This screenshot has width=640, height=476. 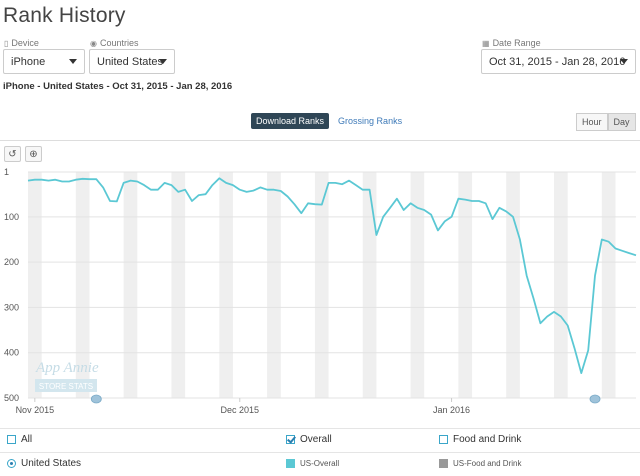 What do you see at coordinates (480, 463) in the screenshot?
I see `legend-series-us-food: US-Food and Drink` at bounding box center [480, 463].